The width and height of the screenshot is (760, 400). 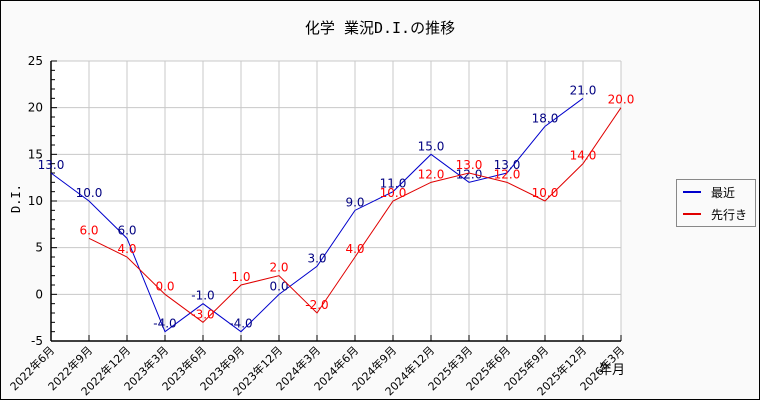 What do you see at coordinates (723, 192) in the screenshot?
I see `legend-label: 最近` at bounding box center [723, 192].